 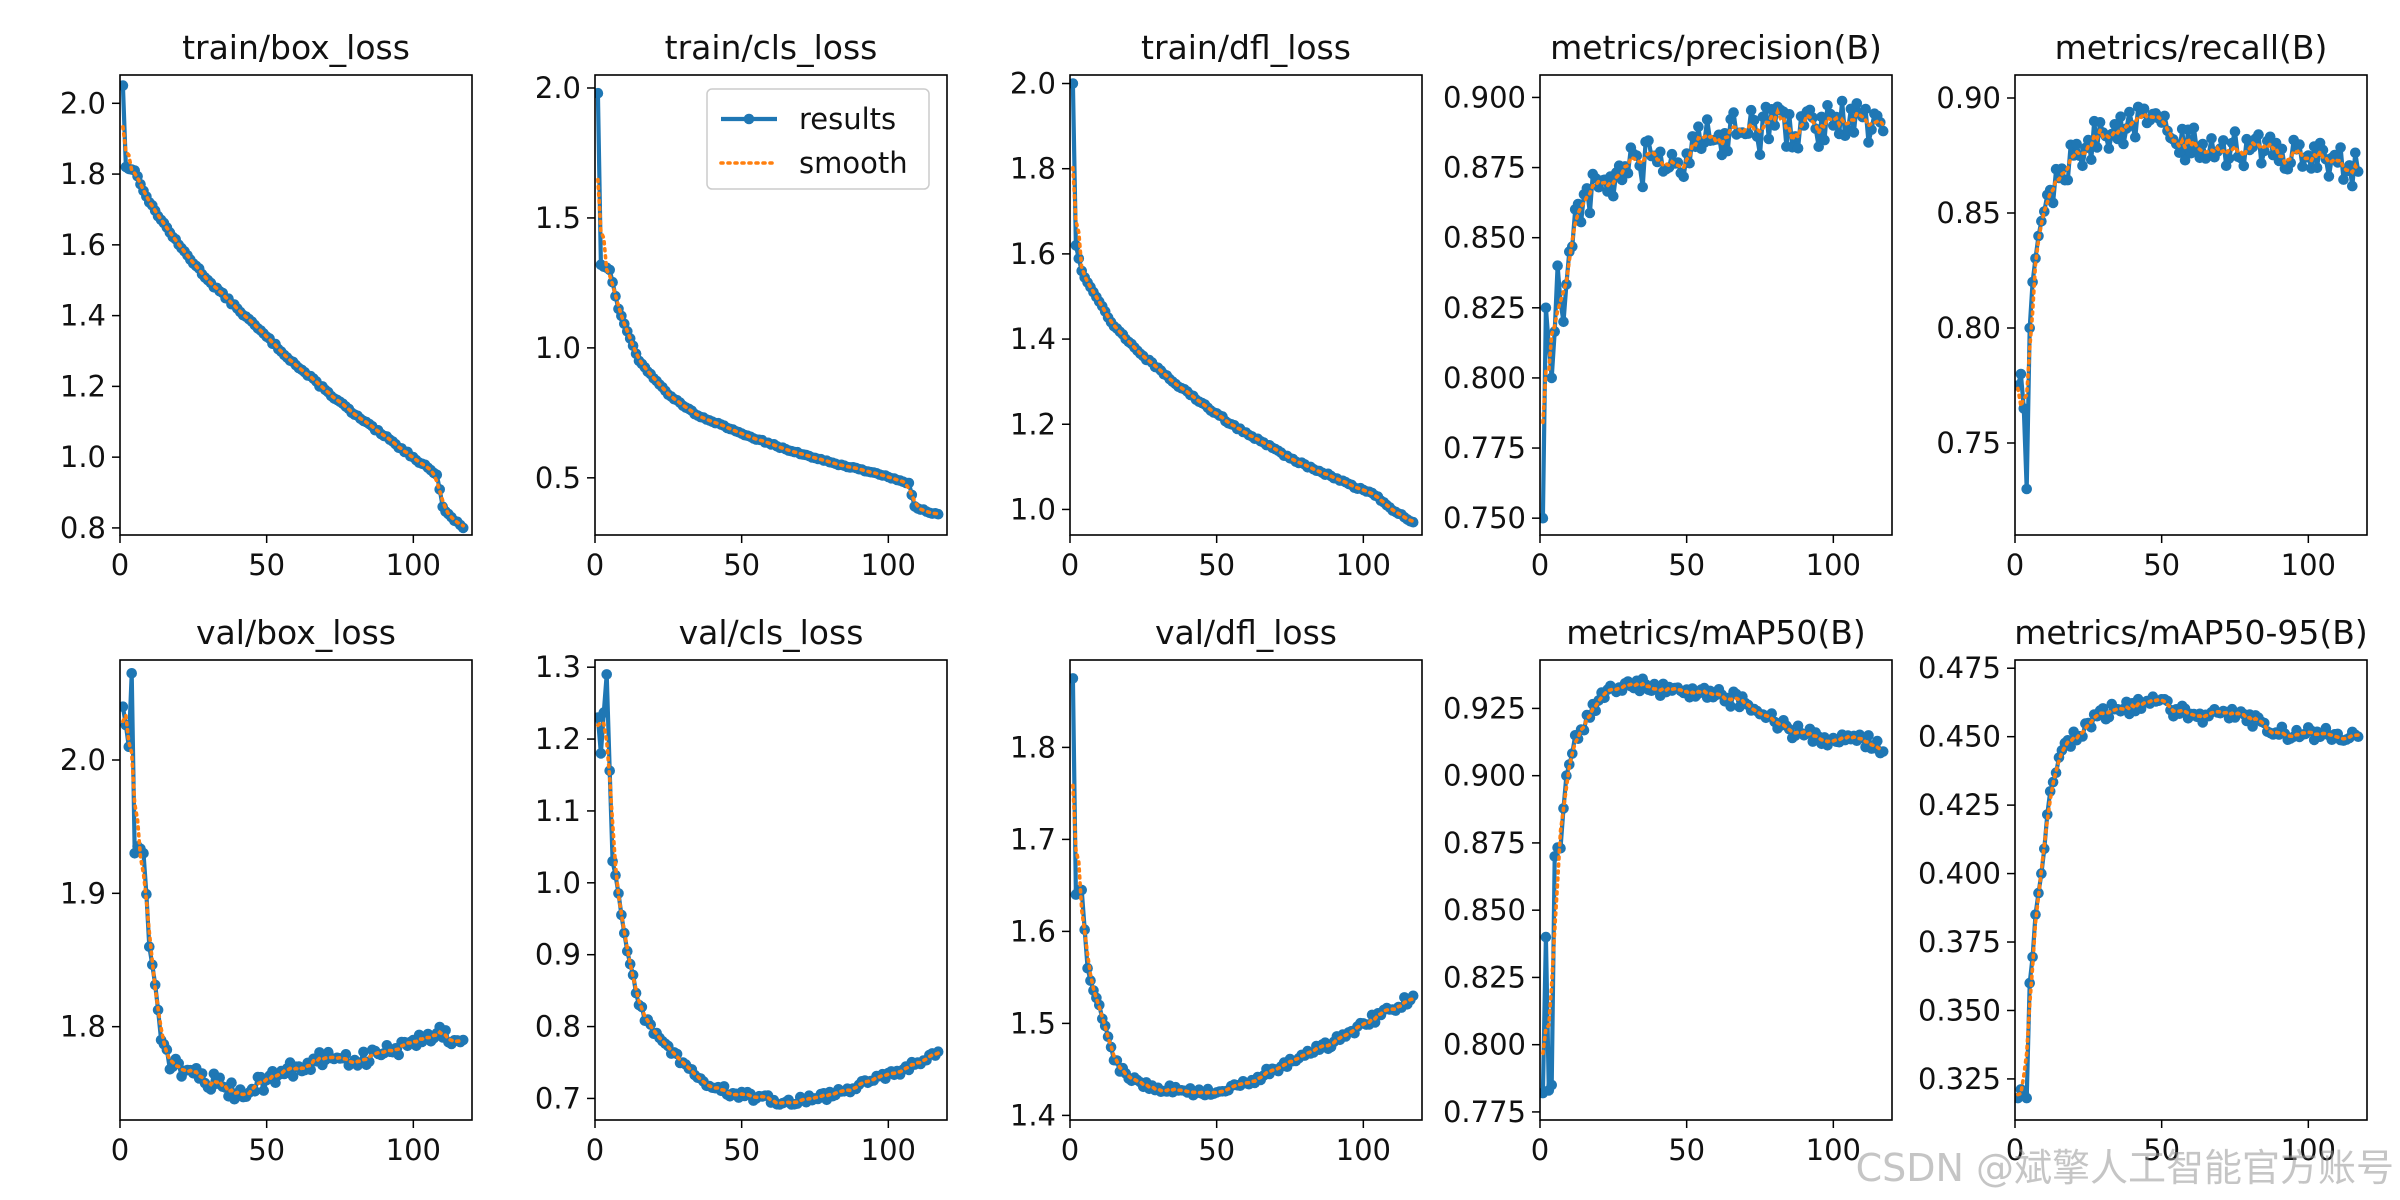 I want to click on y-tick-label: 0.775, so click(x=1484, y=1112).